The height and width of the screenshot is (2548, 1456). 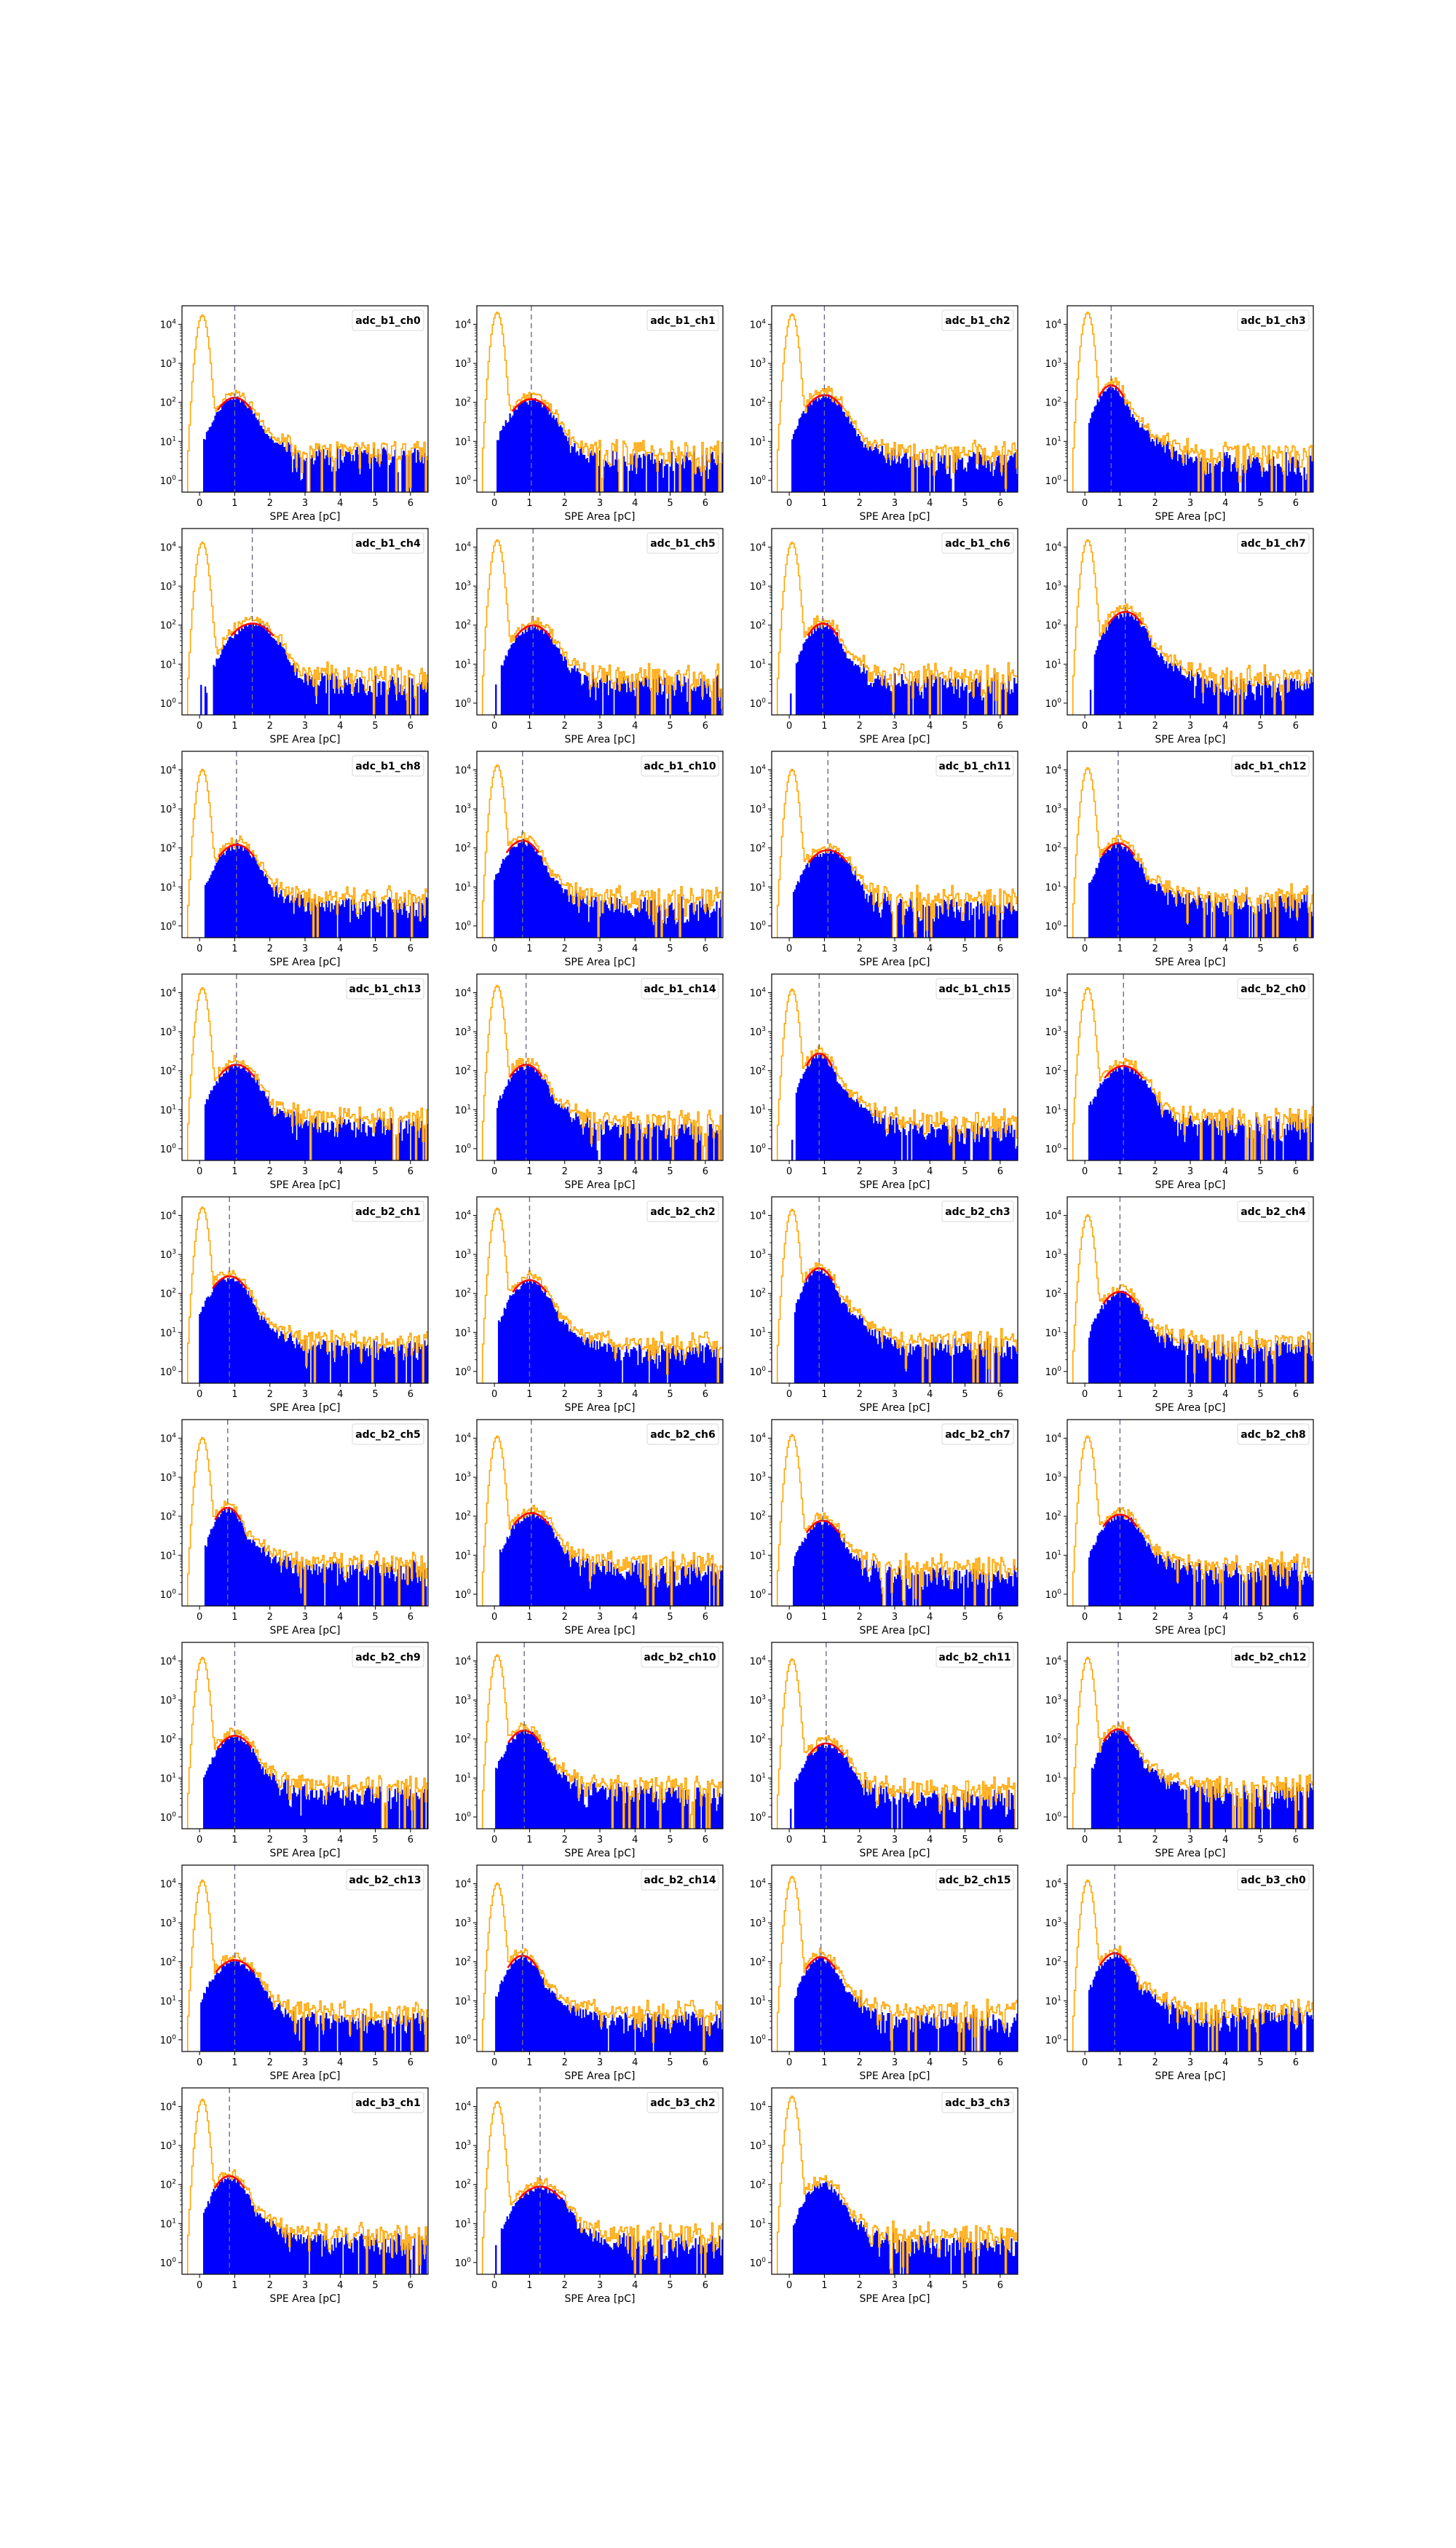 I want to click on x-tick-label: 3, so click(x=895, y=1617).